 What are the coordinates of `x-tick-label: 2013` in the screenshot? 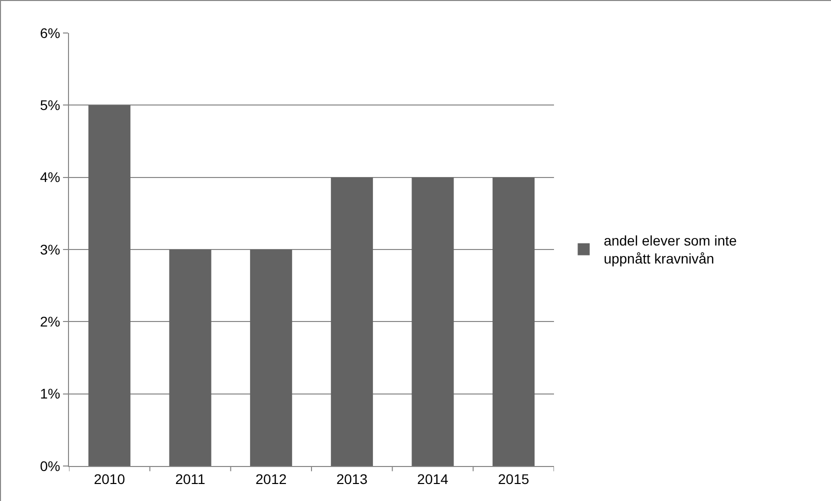 It's located at (352, 478).